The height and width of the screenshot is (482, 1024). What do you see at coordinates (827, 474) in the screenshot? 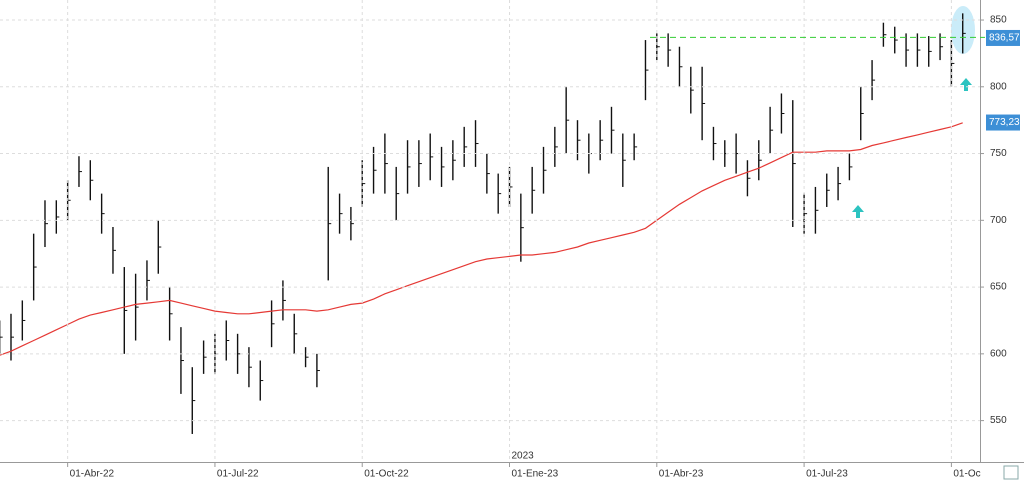
I see `x-tick-label: 01-Jul-23` at bounding box center [827, 474].